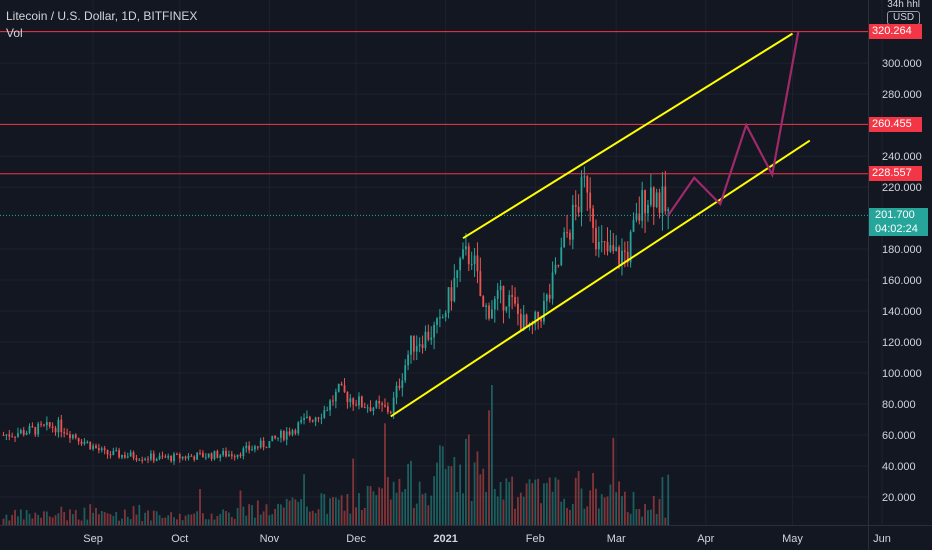 Image resolution: width=932 pixels, height=550 pixels. What do you see at coordinates (14, 33) in the screenshot?
I see `volume-indicator-label: Vol` at bounding box center [14, 33].